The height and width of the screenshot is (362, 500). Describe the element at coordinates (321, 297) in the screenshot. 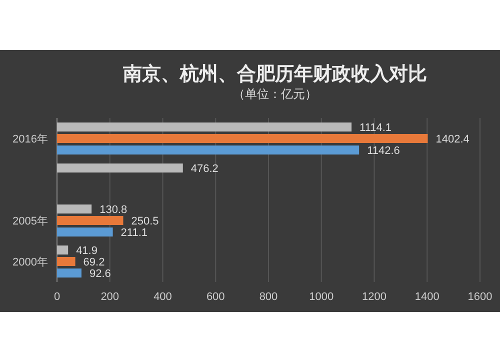

I see `x-tick-label: 1000` at that location.